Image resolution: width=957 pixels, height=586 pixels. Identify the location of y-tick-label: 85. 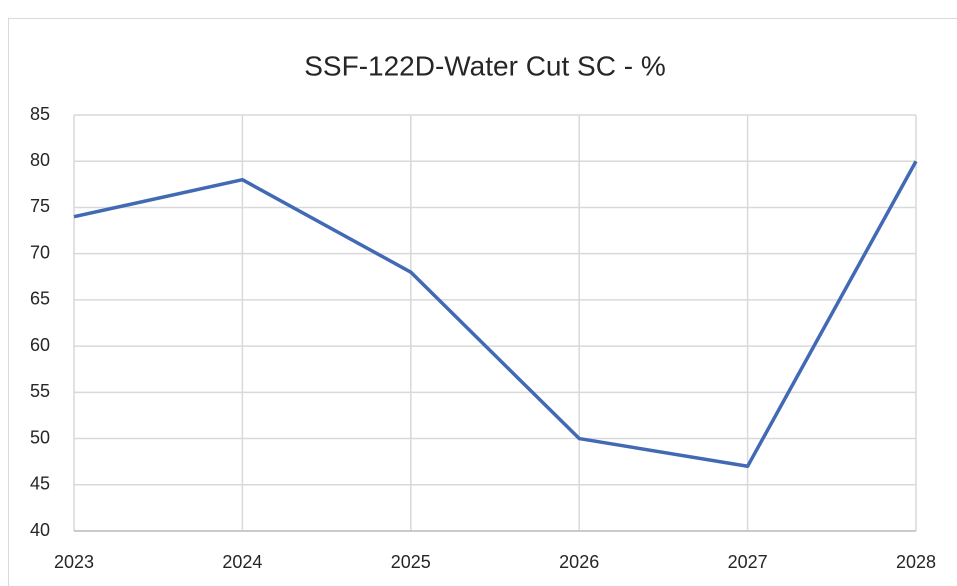
(40, 114).